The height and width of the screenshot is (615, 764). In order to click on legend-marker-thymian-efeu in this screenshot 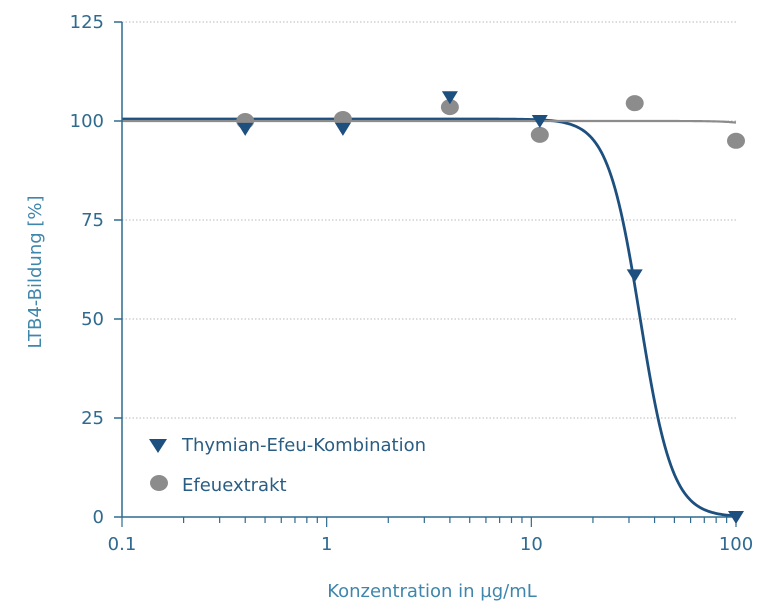, I will do `click(158, 446)`.